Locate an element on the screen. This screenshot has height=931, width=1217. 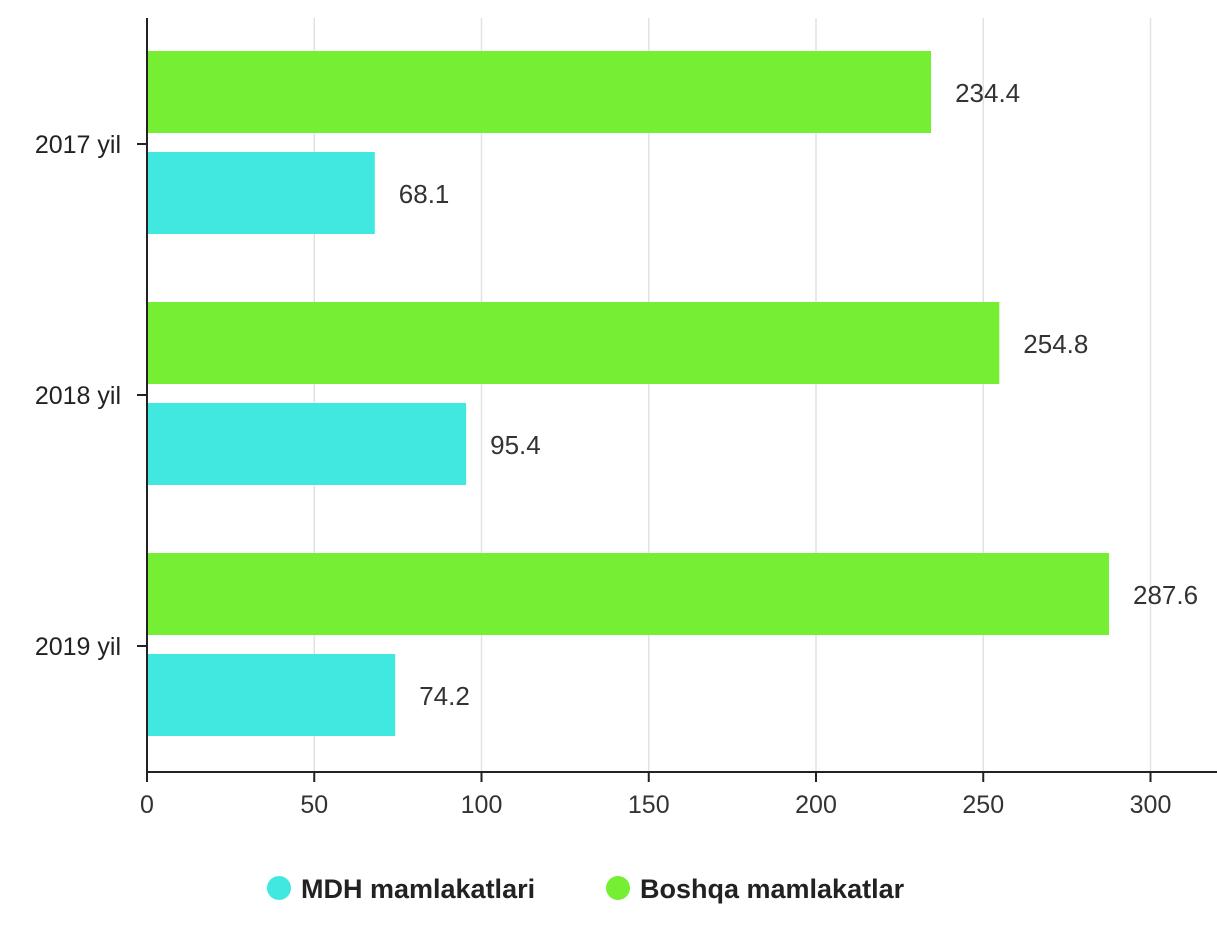
category-labels: 2017 yil 2018 yil 2019 yil is located at coordinates (78, 396).